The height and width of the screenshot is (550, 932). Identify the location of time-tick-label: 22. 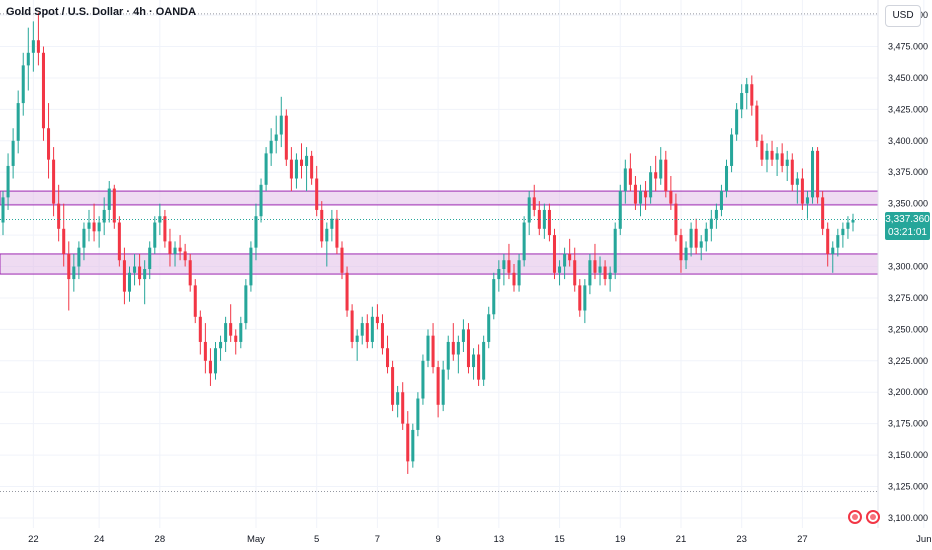
(33, 539).